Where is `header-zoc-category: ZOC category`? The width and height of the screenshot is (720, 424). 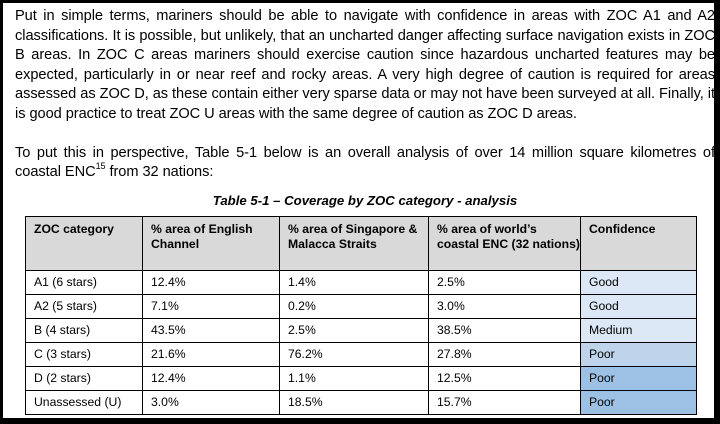 header-zoc-category: ZOC category is located at coordinates (84, 243).